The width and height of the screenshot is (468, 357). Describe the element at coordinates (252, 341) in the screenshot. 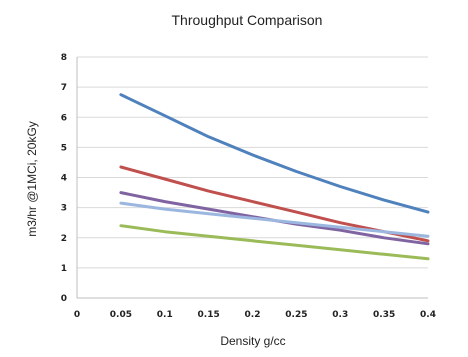

I see `x-axis-title: Density g/cc` at that location.